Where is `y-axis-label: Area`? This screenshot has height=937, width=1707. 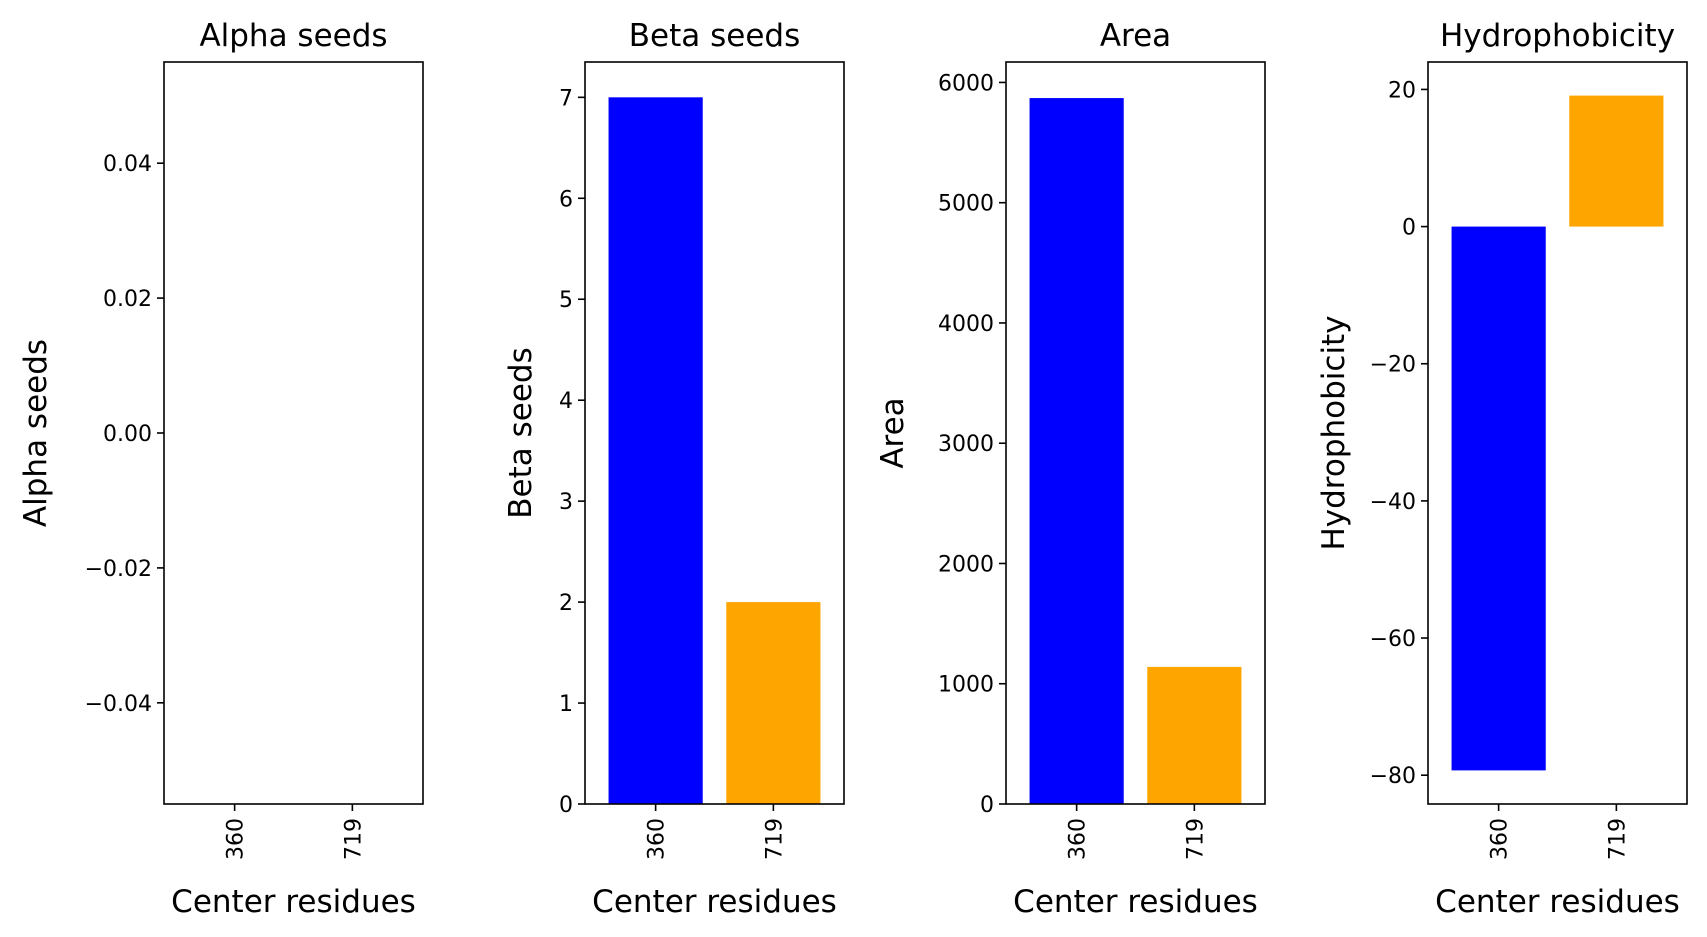 y-axis-label: Area is located at coordinates (893, 432).